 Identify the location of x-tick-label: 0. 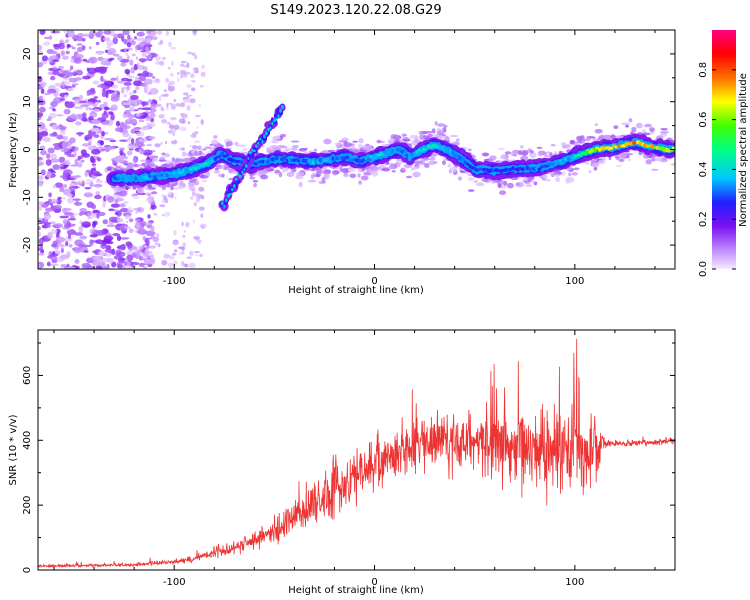
(374, 582).